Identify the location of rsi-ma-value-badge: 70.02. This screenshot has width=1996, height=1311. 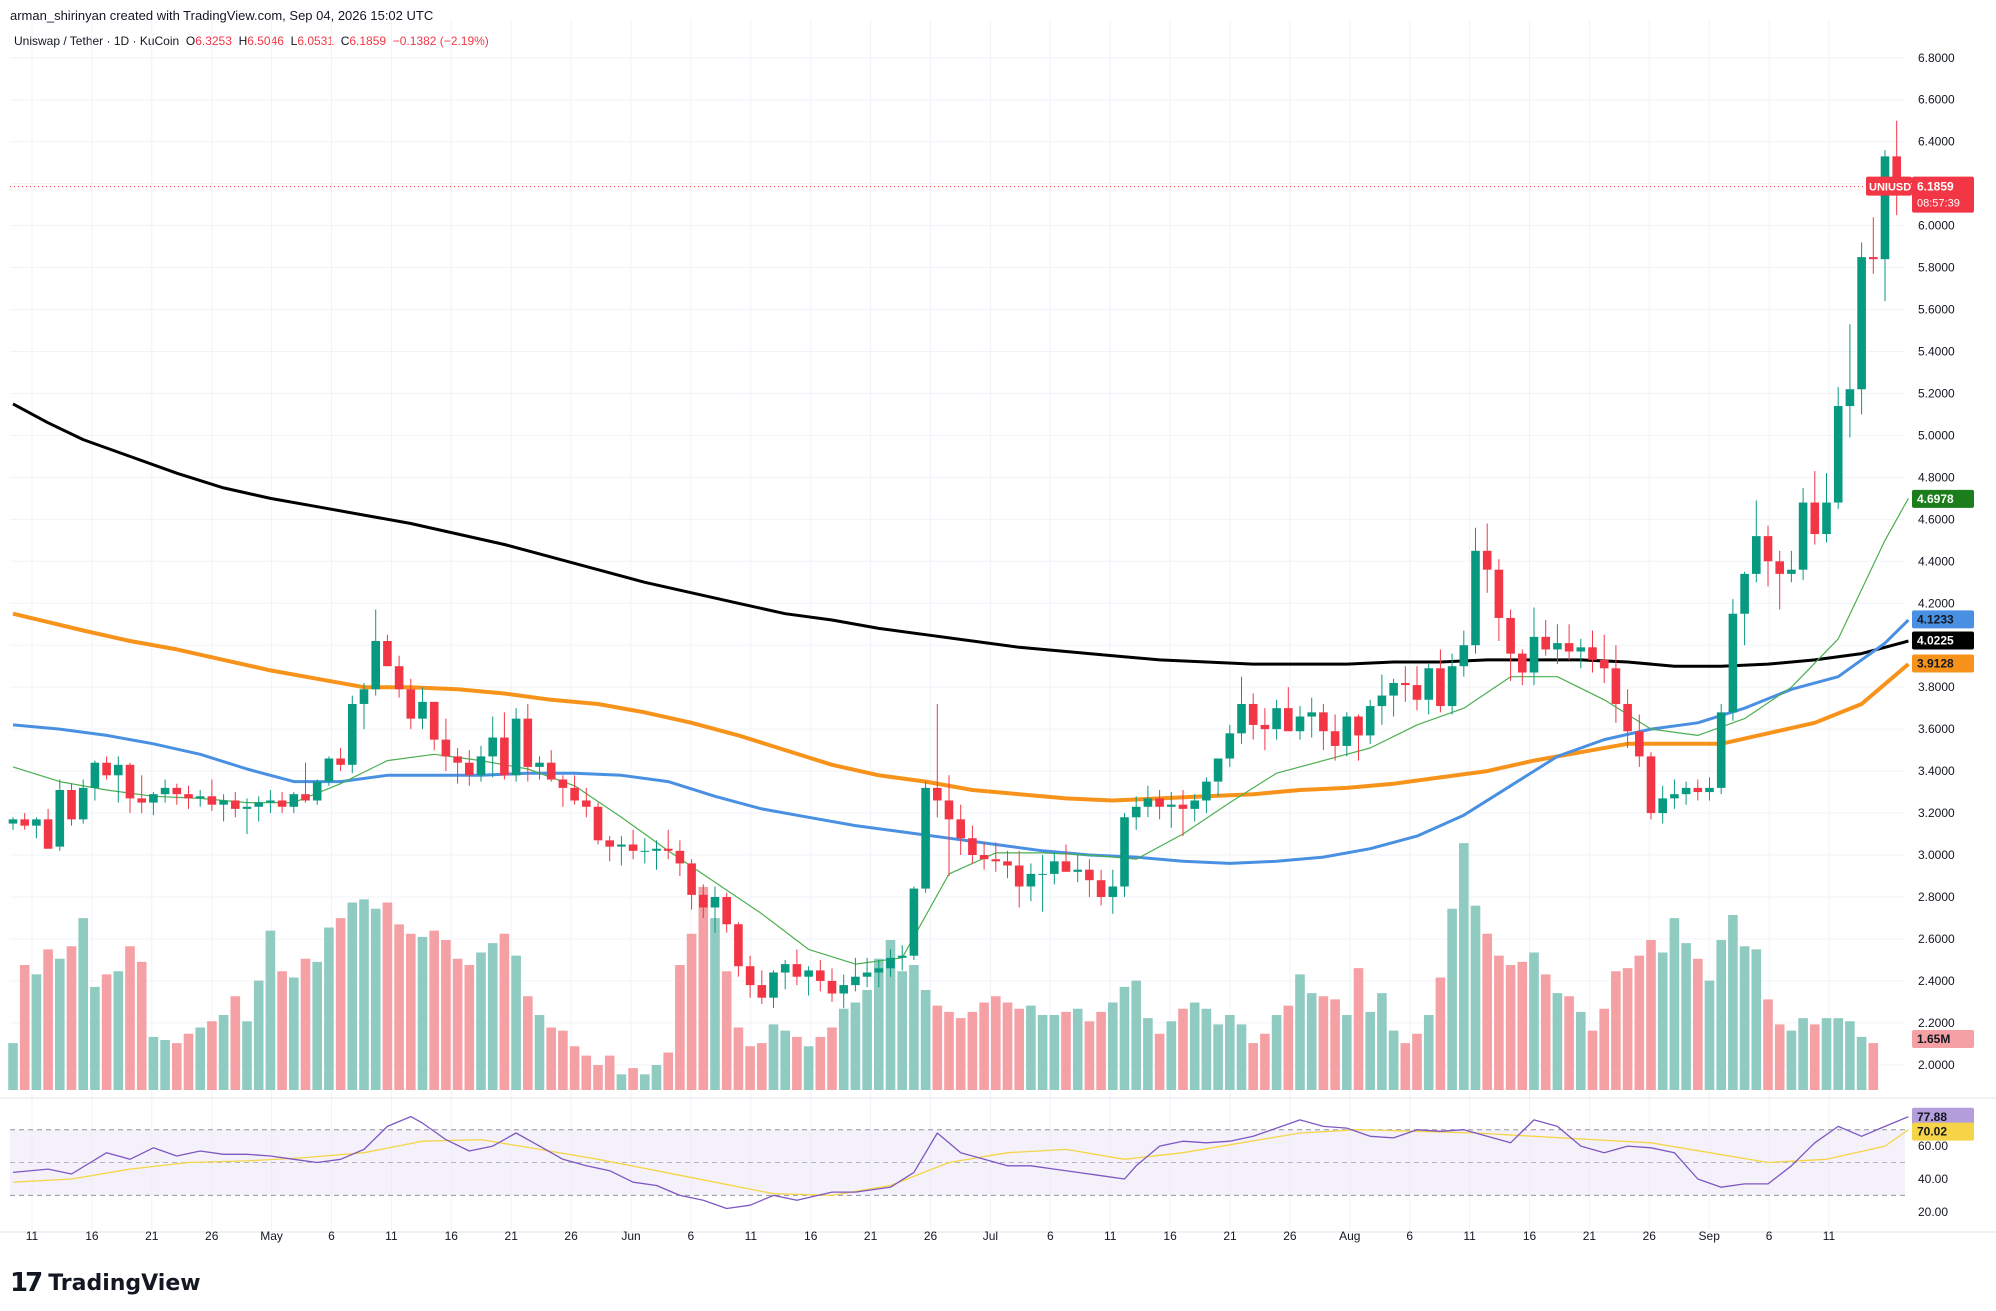
(1943, 1131).